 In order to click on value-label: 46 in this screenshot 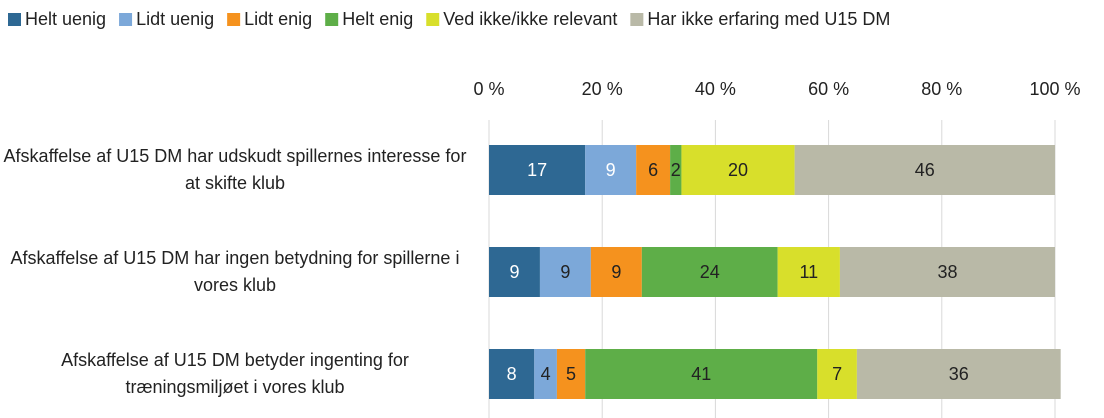, I will do `click(925, 170)`.